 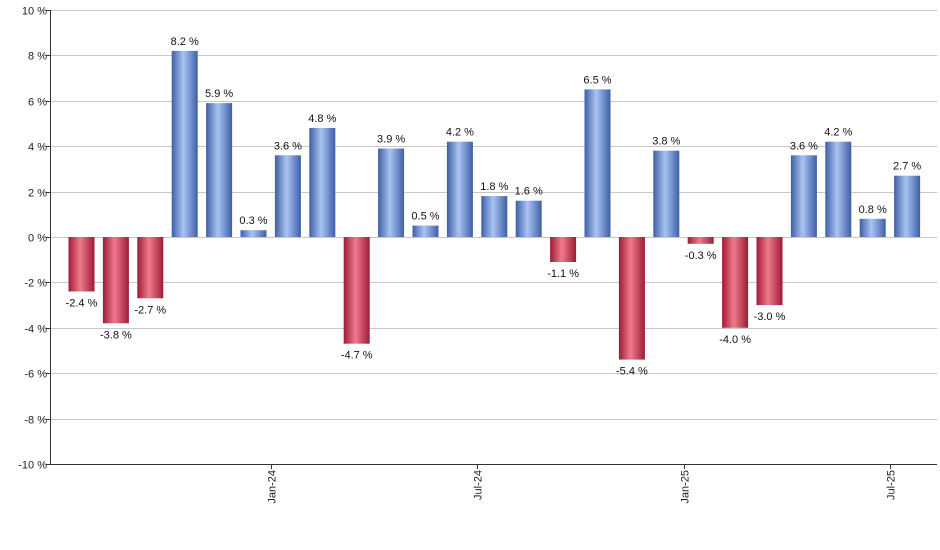 I want to click on data-label: -4.7 %, so click(x=357, y=356).